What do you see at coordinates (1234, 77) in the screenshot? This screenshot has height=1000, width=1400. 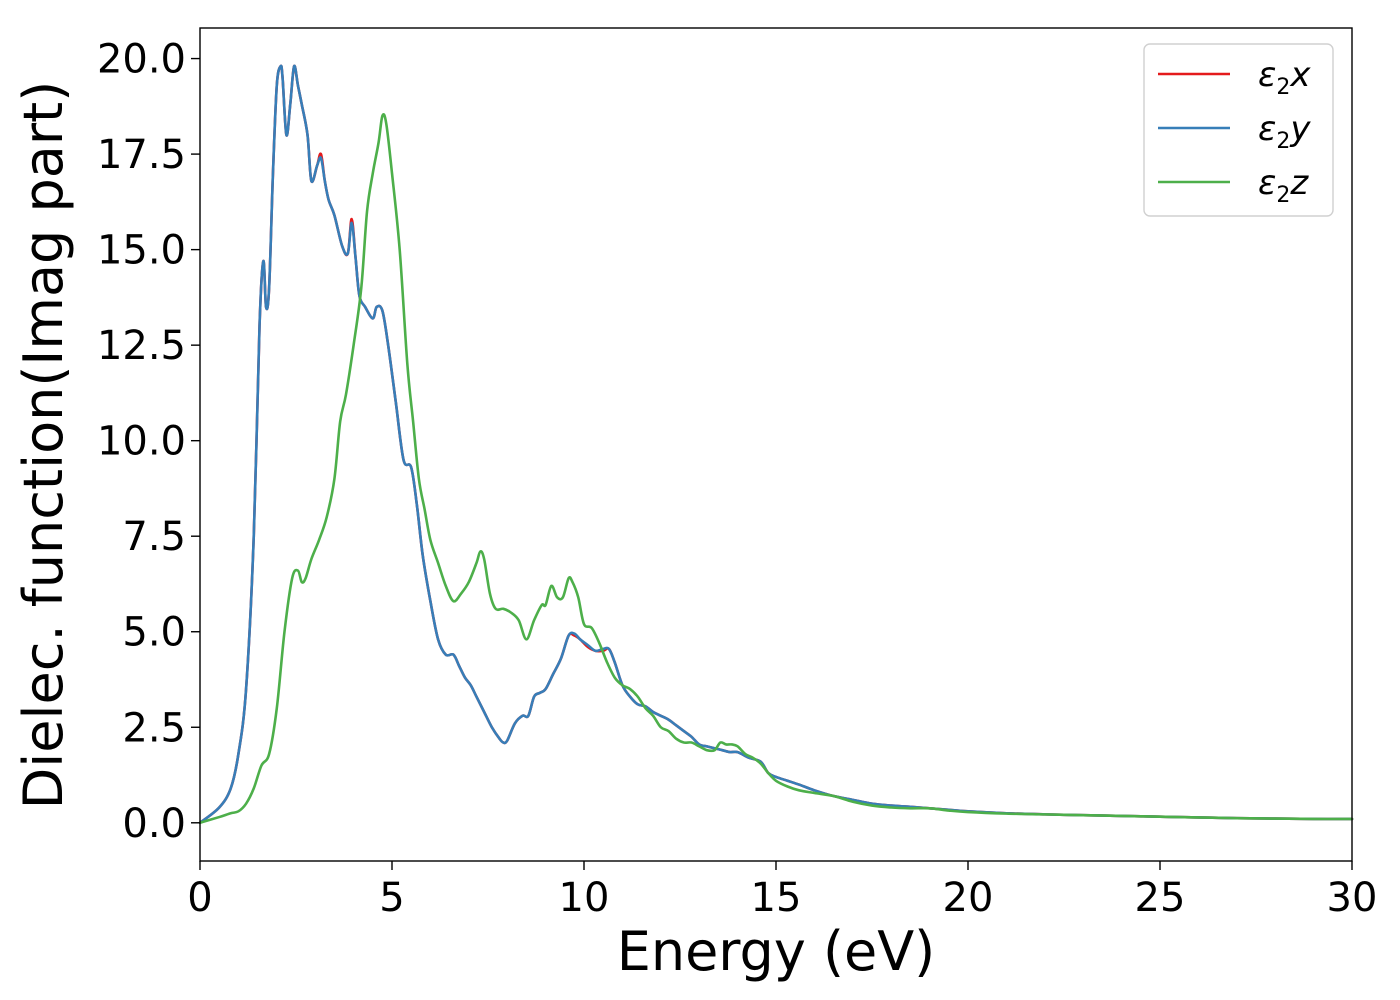 I see `legend-item-x: ε2x` at bounding box center [1234, 77].